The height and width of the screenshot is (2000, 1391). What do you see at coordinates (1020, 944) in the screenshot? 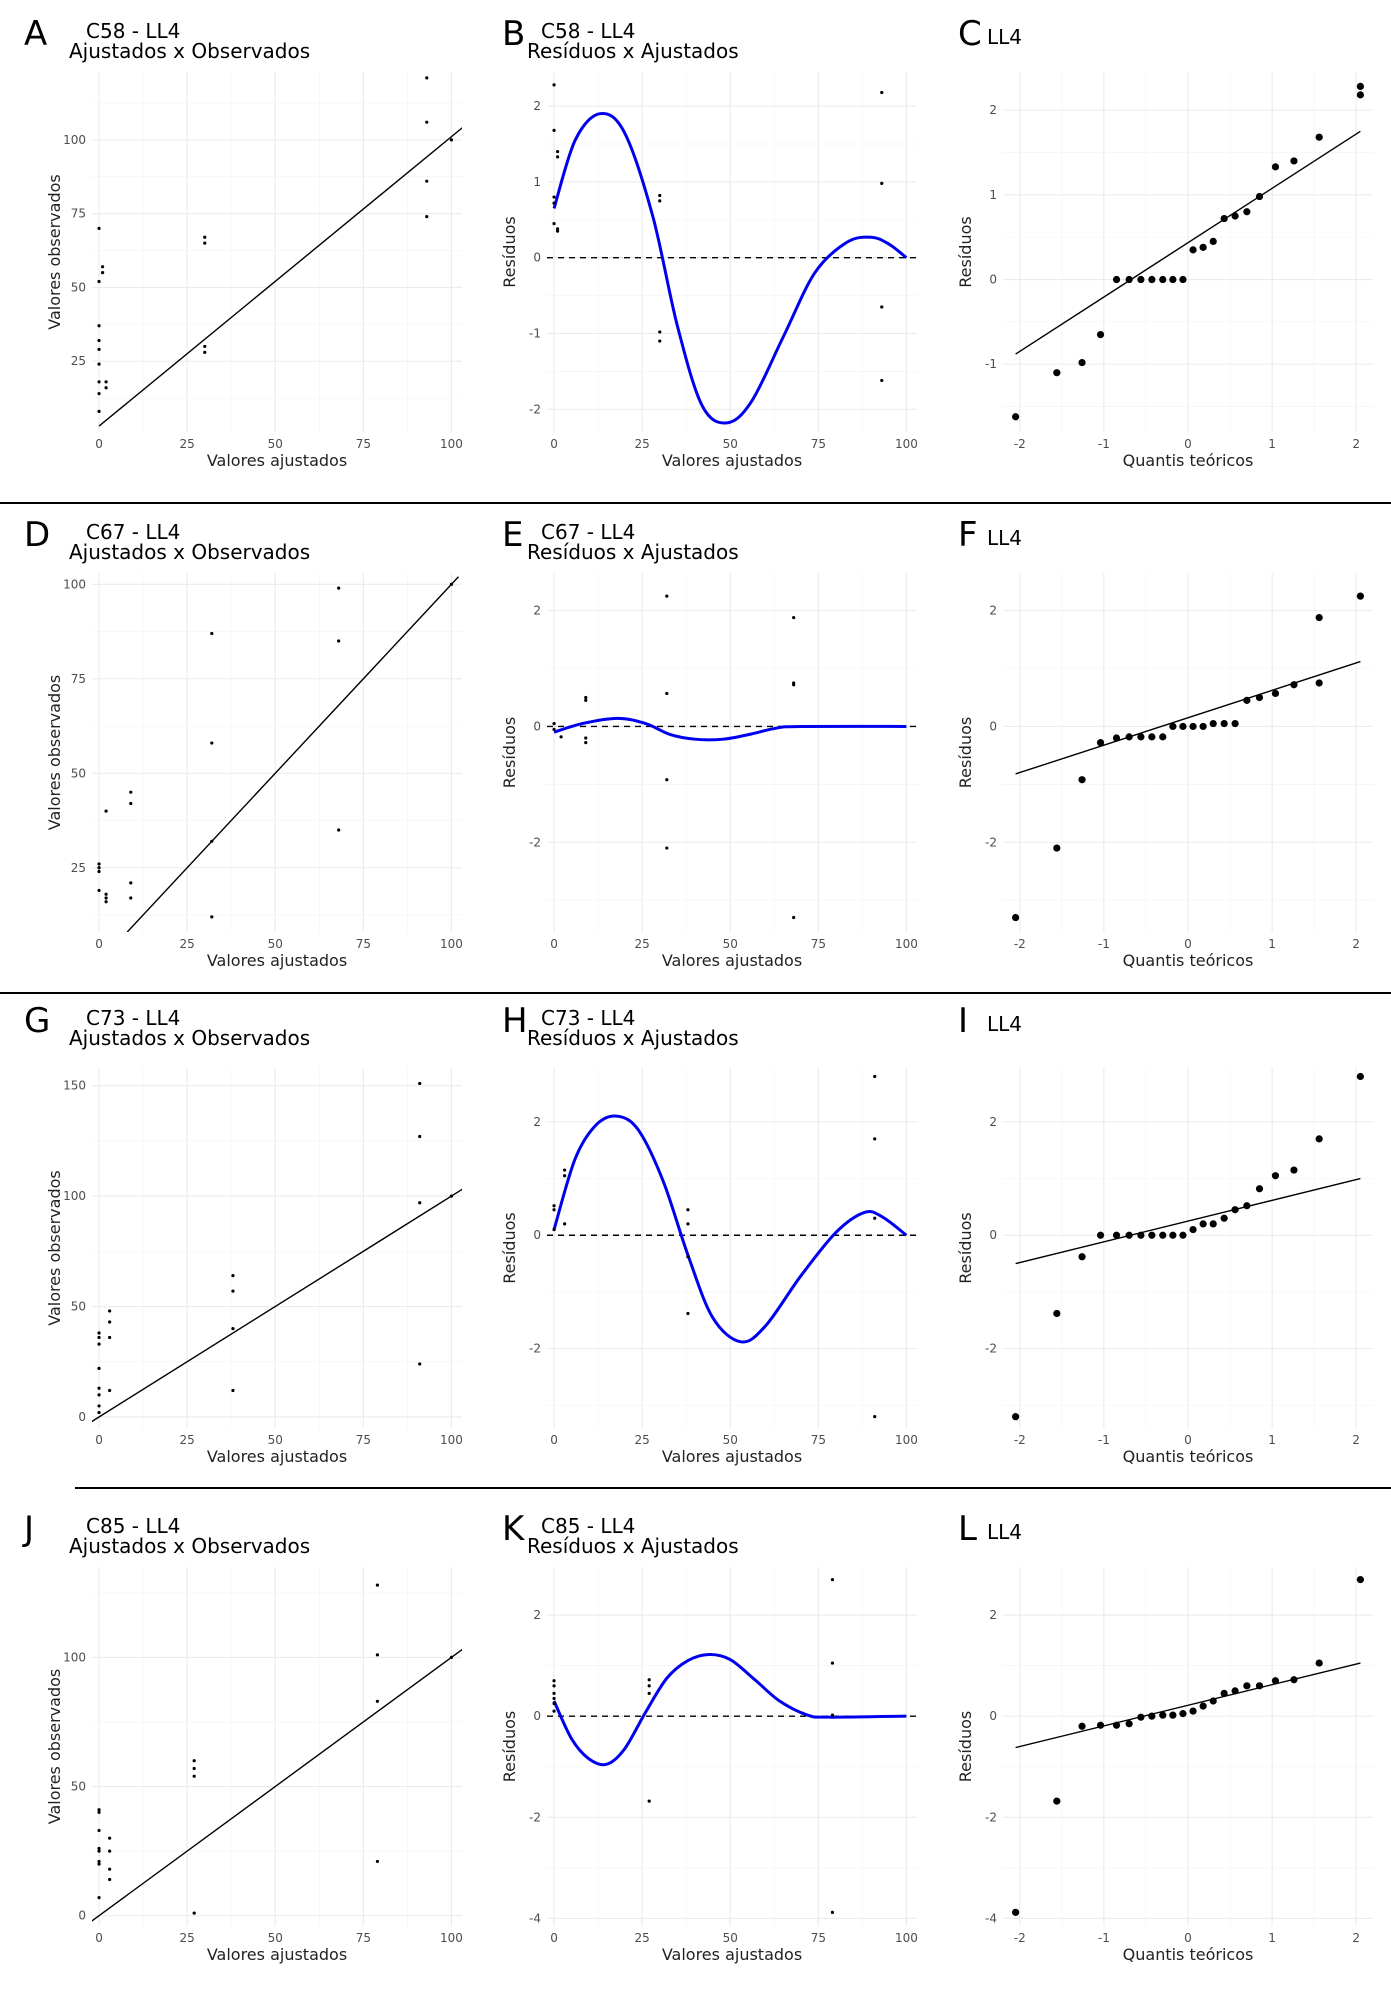
I see `x-tick-label: -2` at bounding box center [1020, 944].